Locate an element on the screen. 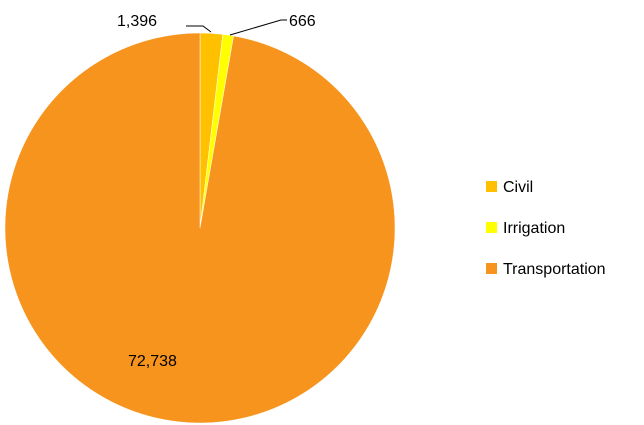 Image resolution: width=644 pixels, height=425 pixels. data-label-civil: 1,396 is located at coordinates (137, 21).